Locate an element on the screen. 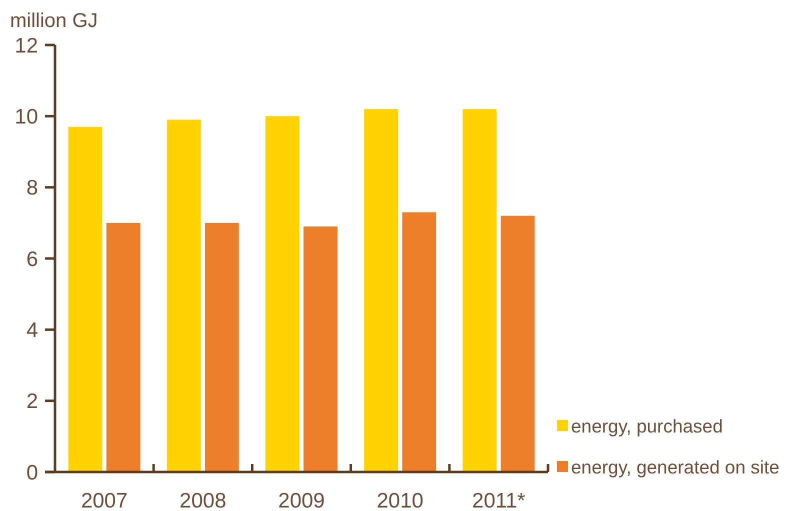  y-axis-title: million GJ is located at coordinates (54, 21).